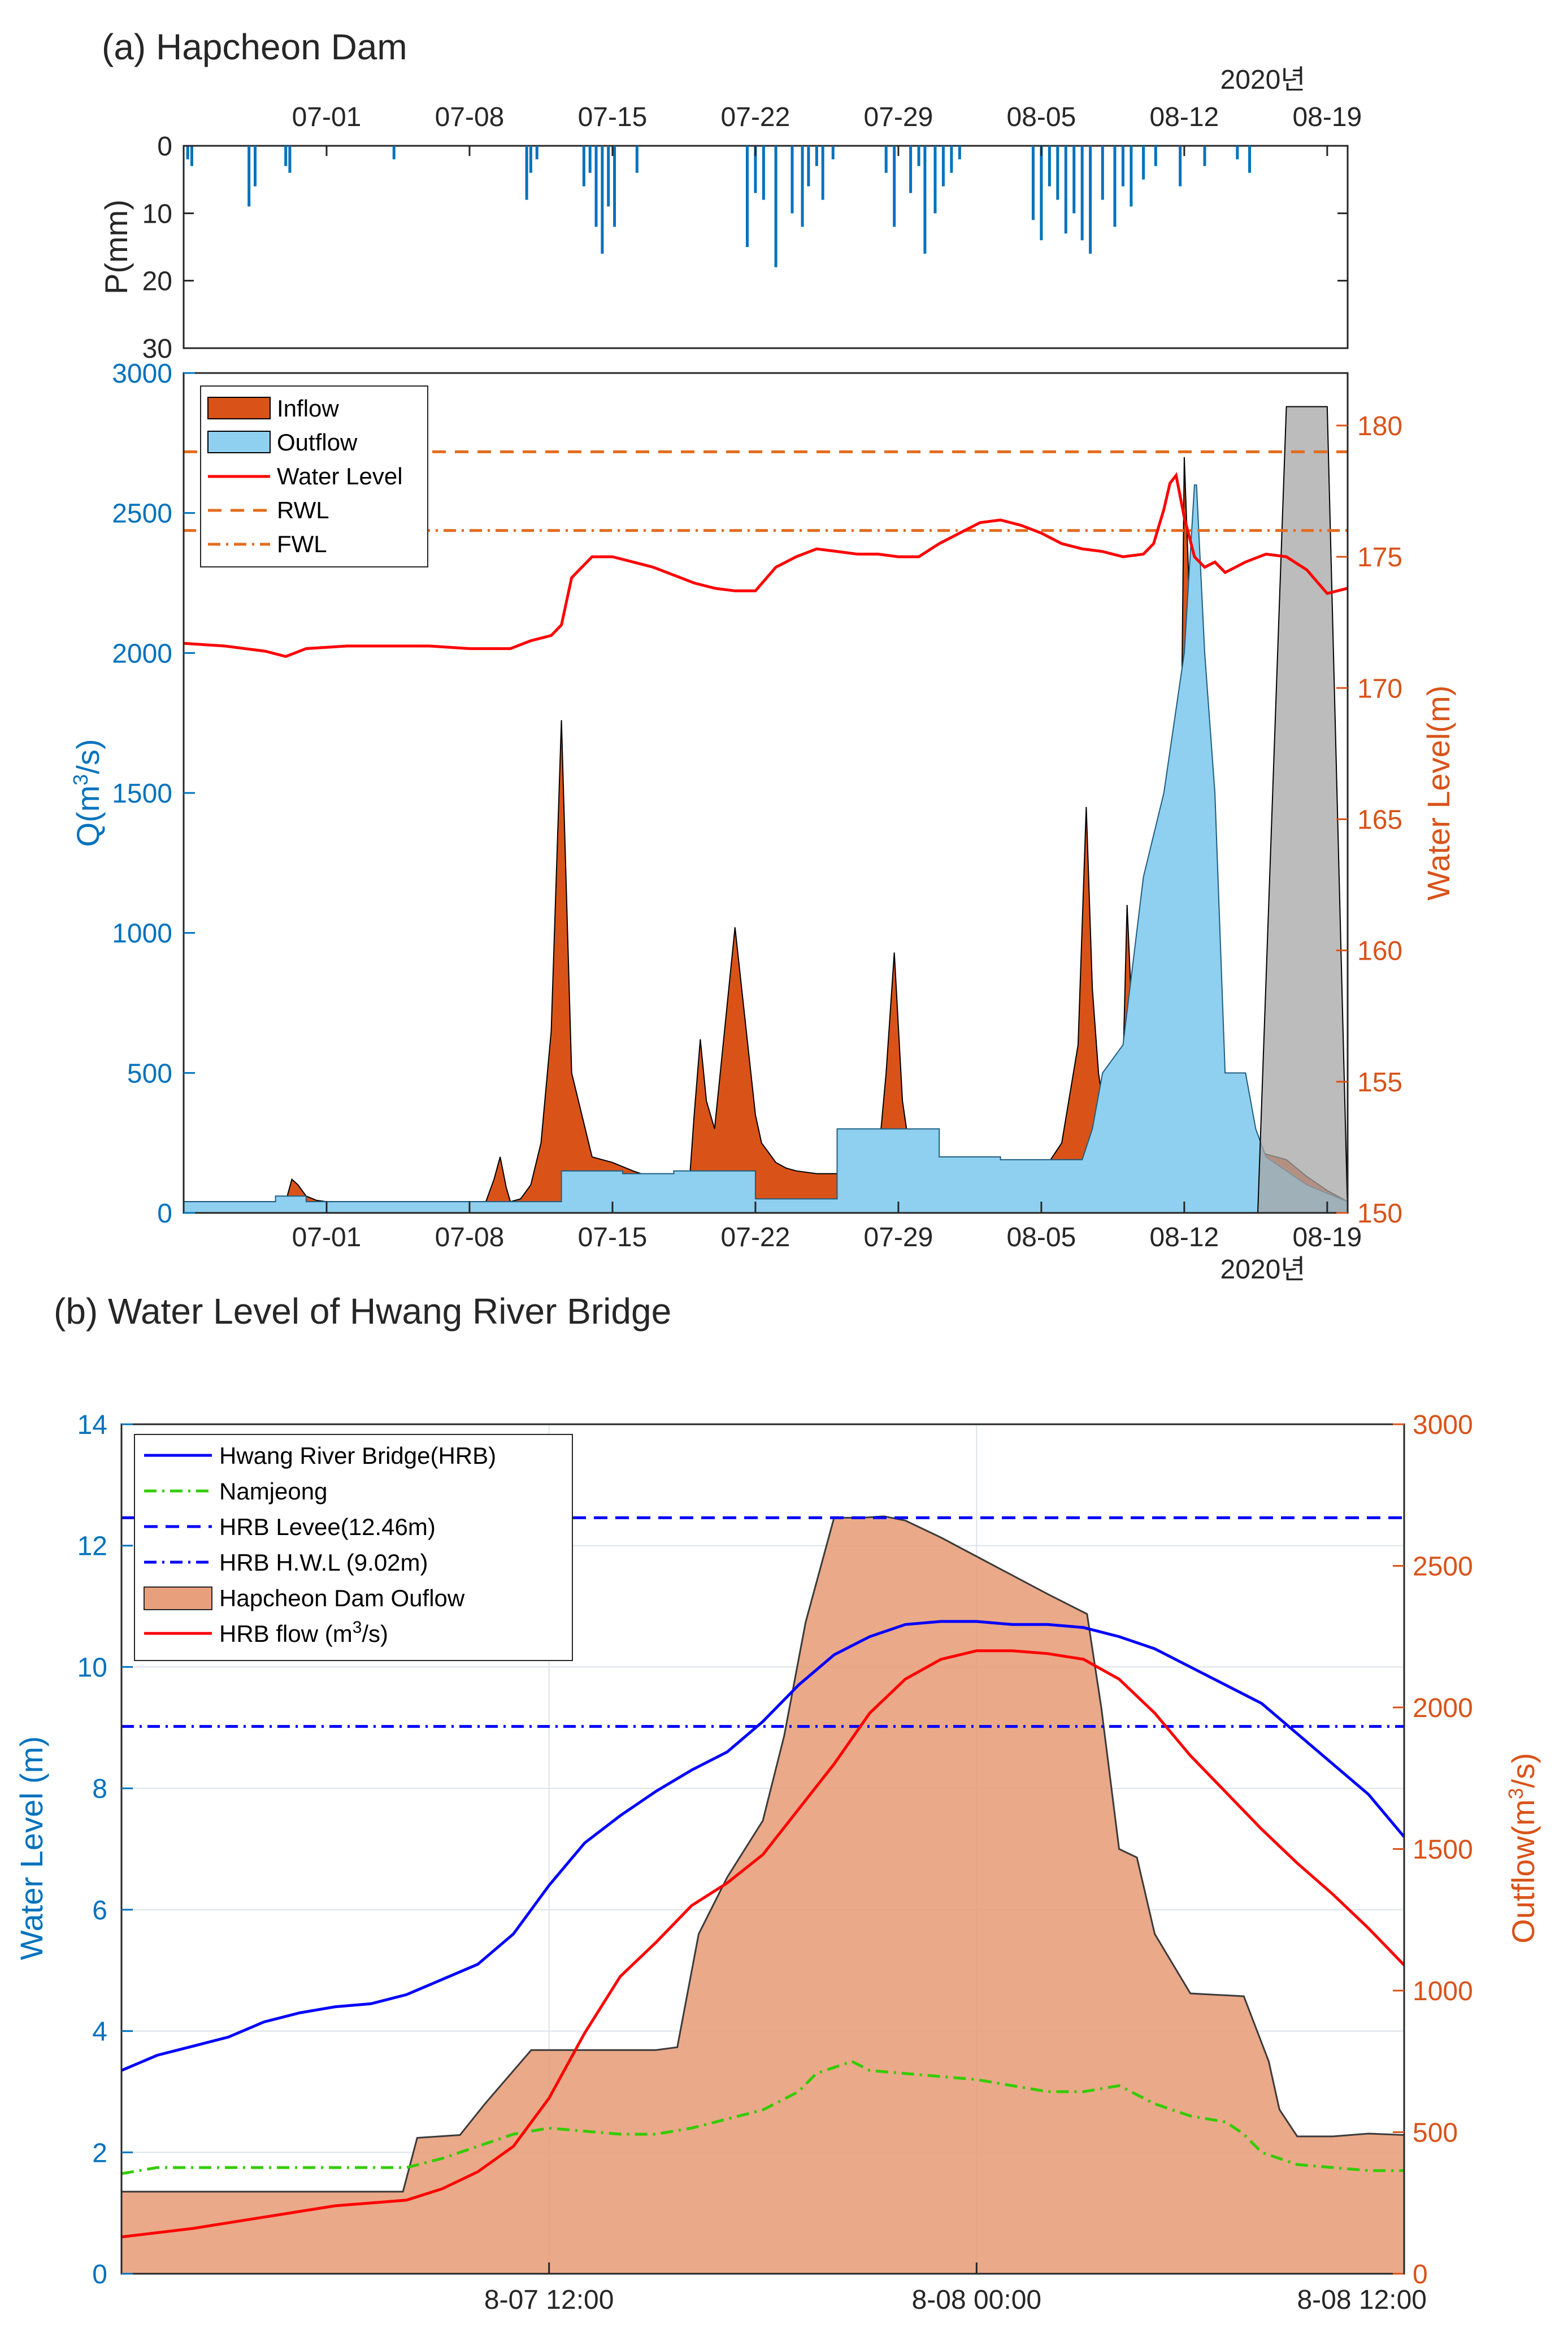 The width and height of the screenshot is (1568, 2328). Describe the element at coordinates (1327, 117) in the screenshot. I see `precip-x-tick-label: 08-19` at that location.